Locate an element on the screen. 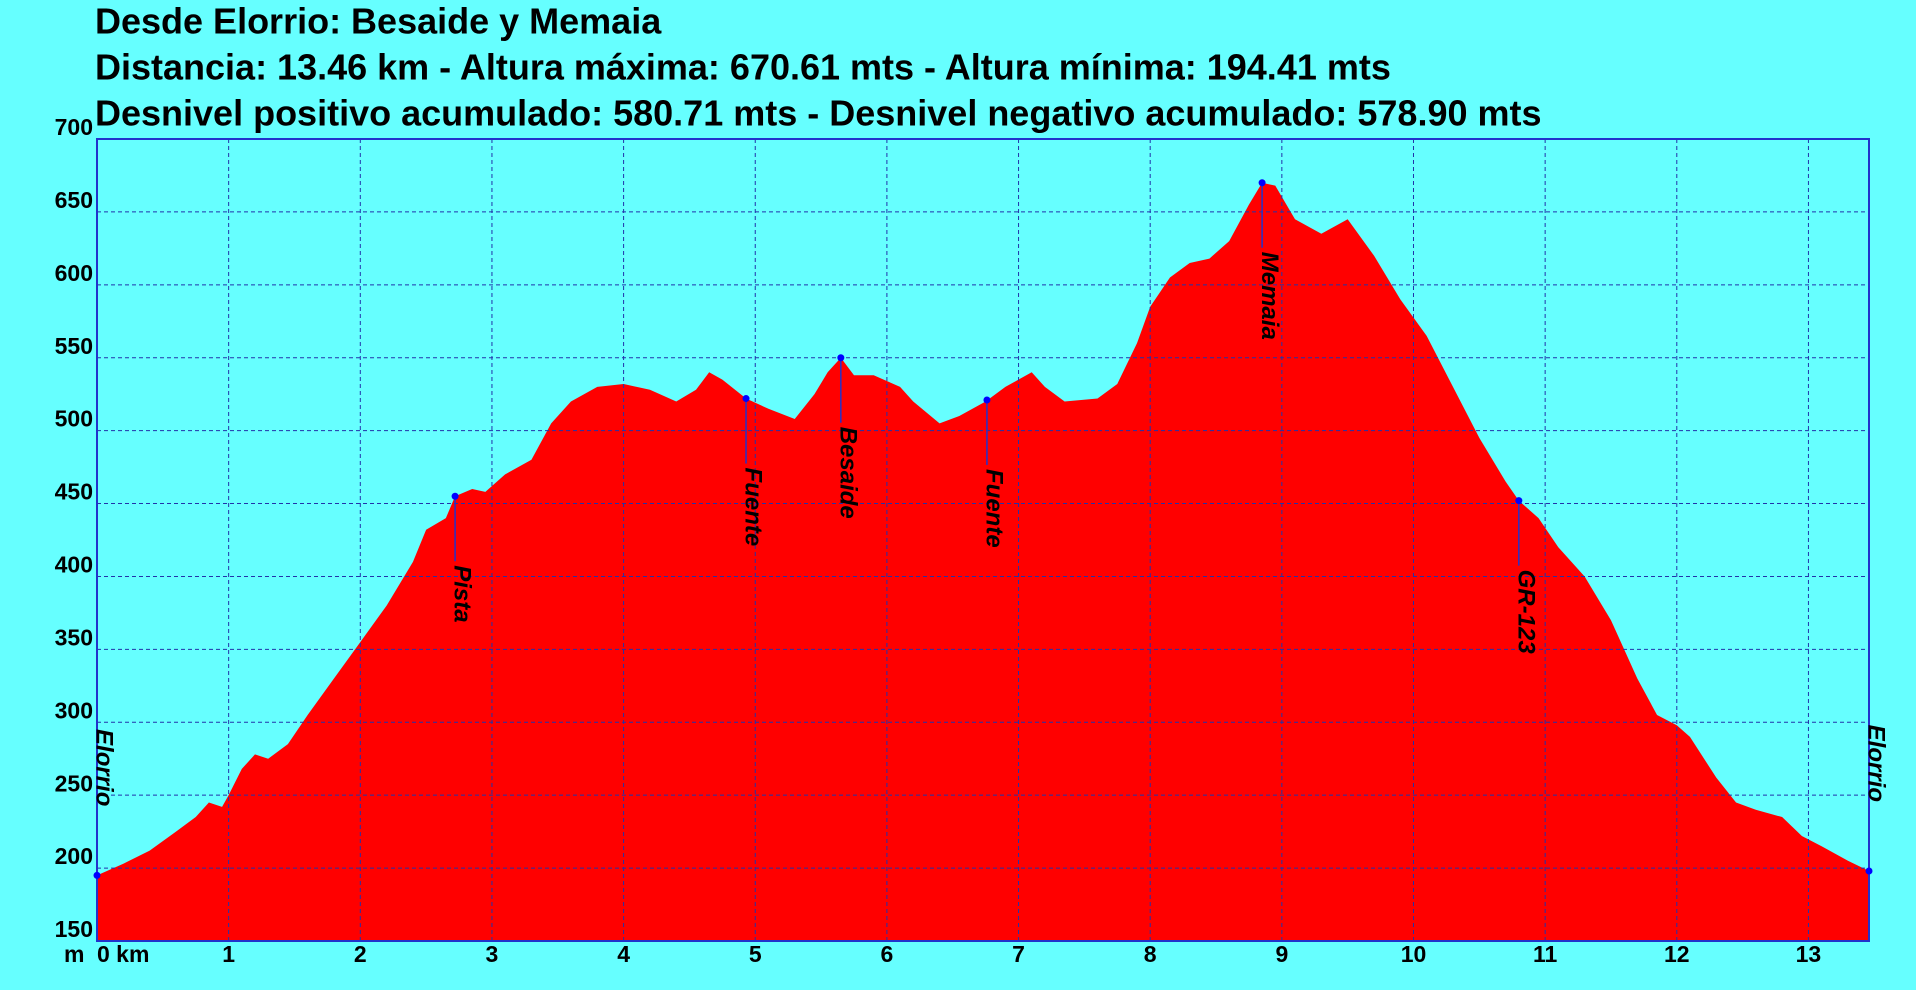 Image resolution: width=1916 pixels, height=995 pixels. x-tick-label: 5 is located at coordinates (755, 954).